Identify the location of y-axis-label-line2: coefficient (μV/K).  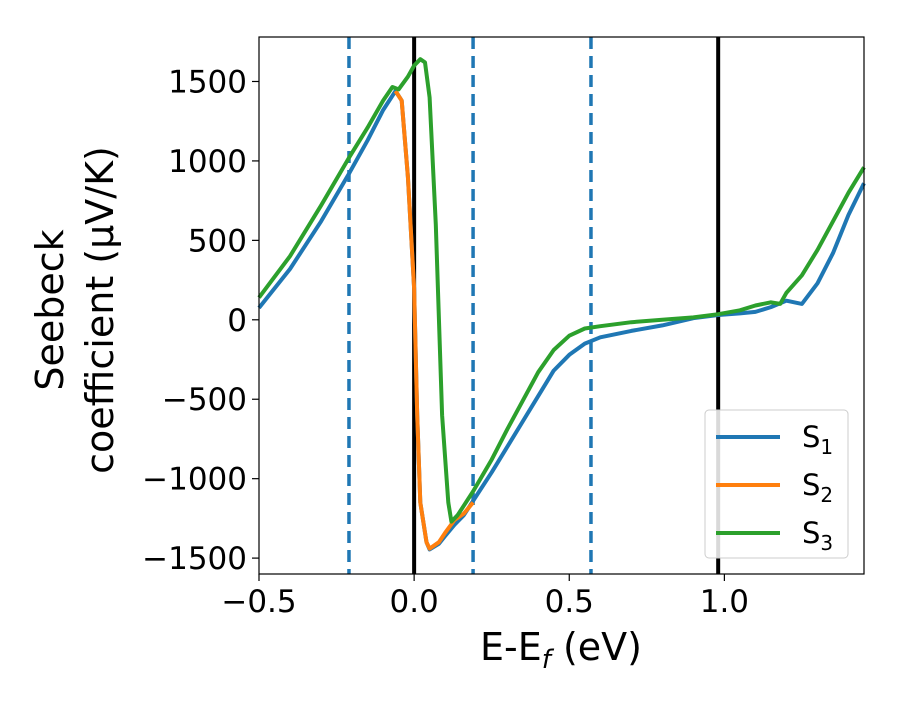
(100, 310).